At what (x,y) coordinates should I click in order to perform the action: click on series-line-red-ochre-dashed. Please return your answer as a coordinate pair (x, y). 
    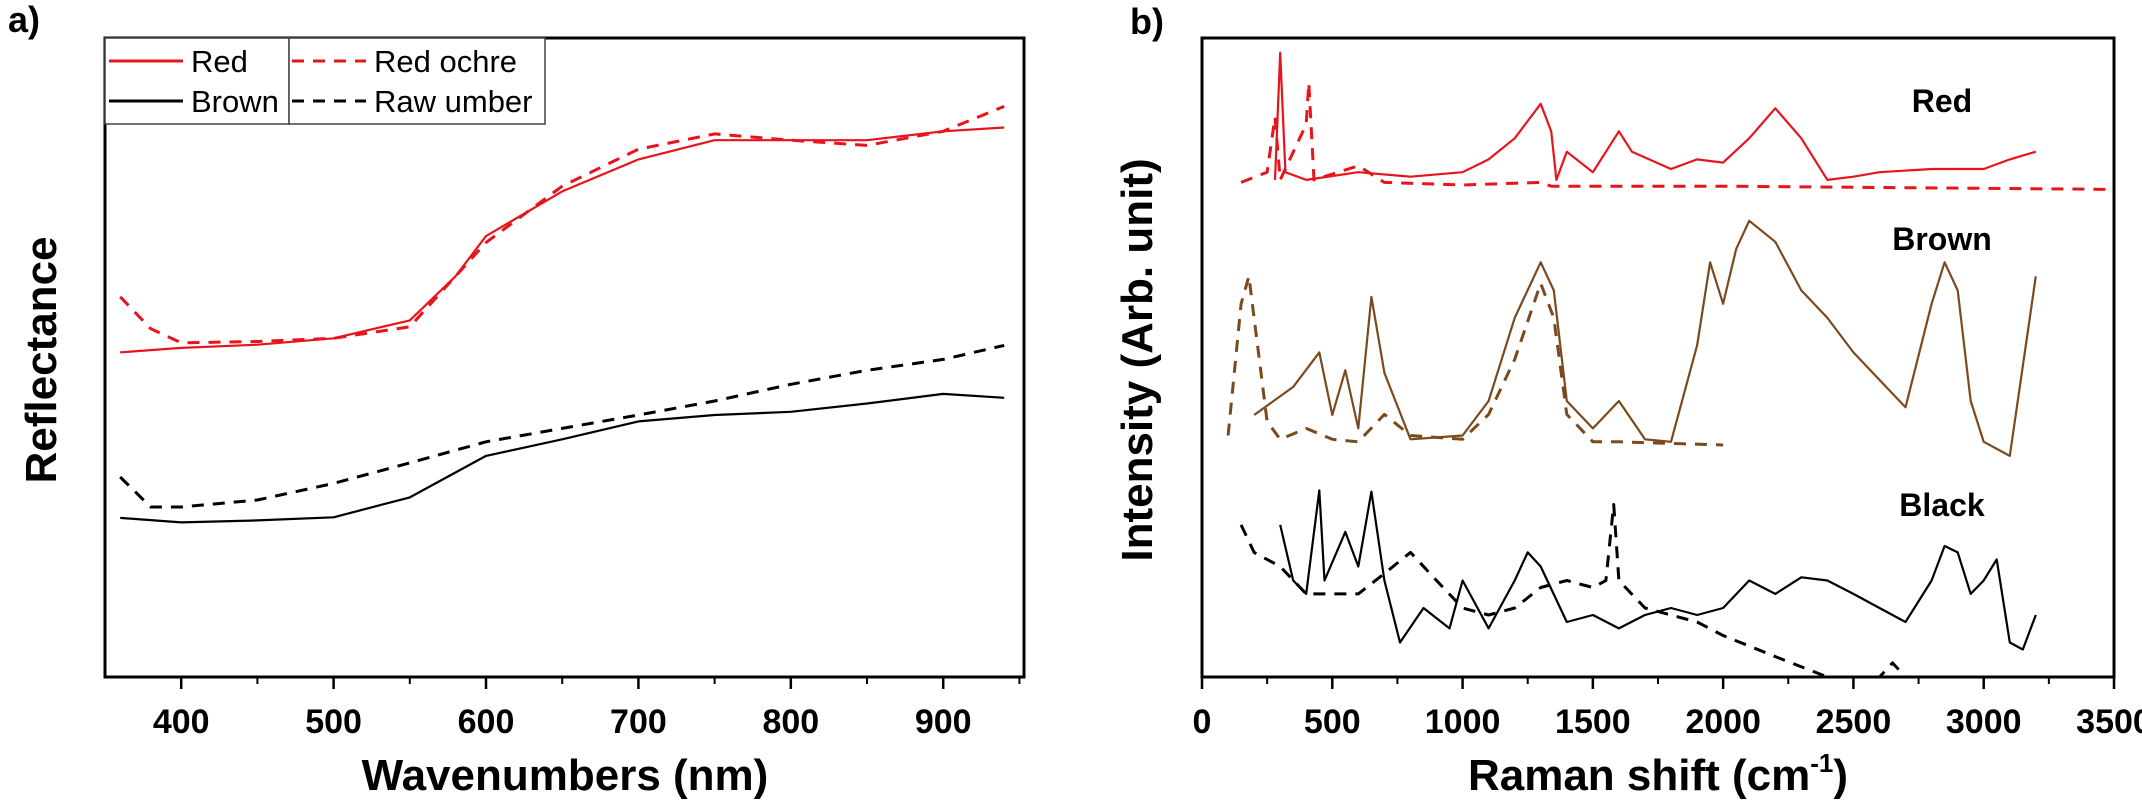
    Looking at the image, I should click on (562, 225).